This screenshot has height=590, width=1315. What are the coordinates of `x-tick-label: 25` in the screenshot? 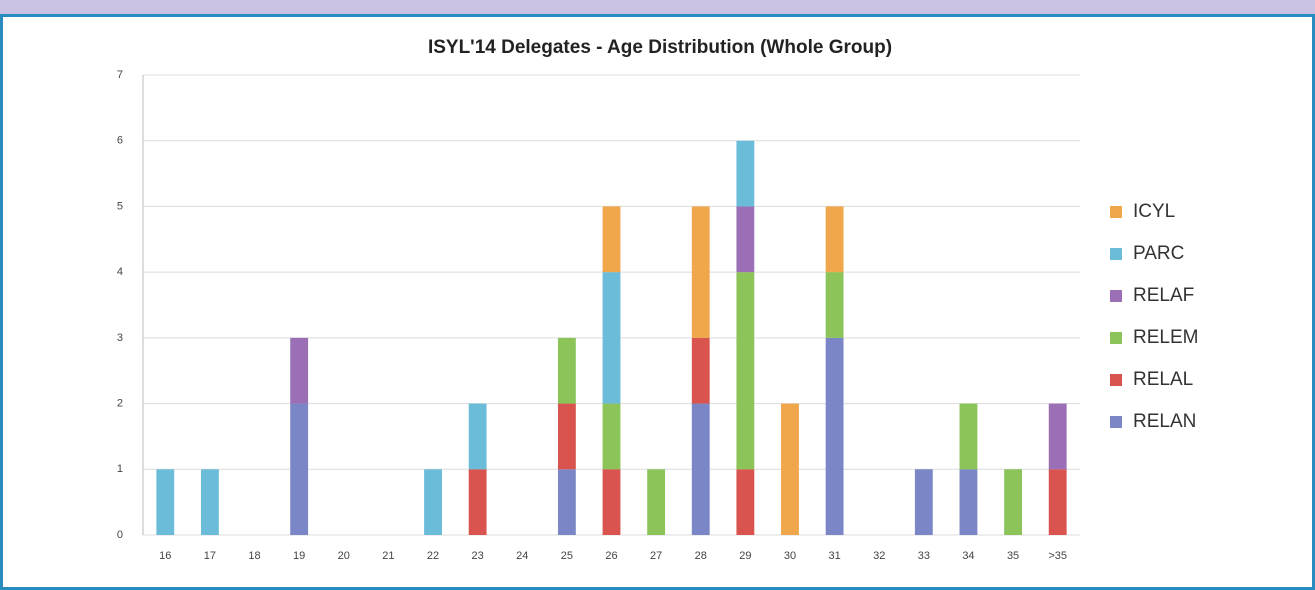 It's located at (567, 556).